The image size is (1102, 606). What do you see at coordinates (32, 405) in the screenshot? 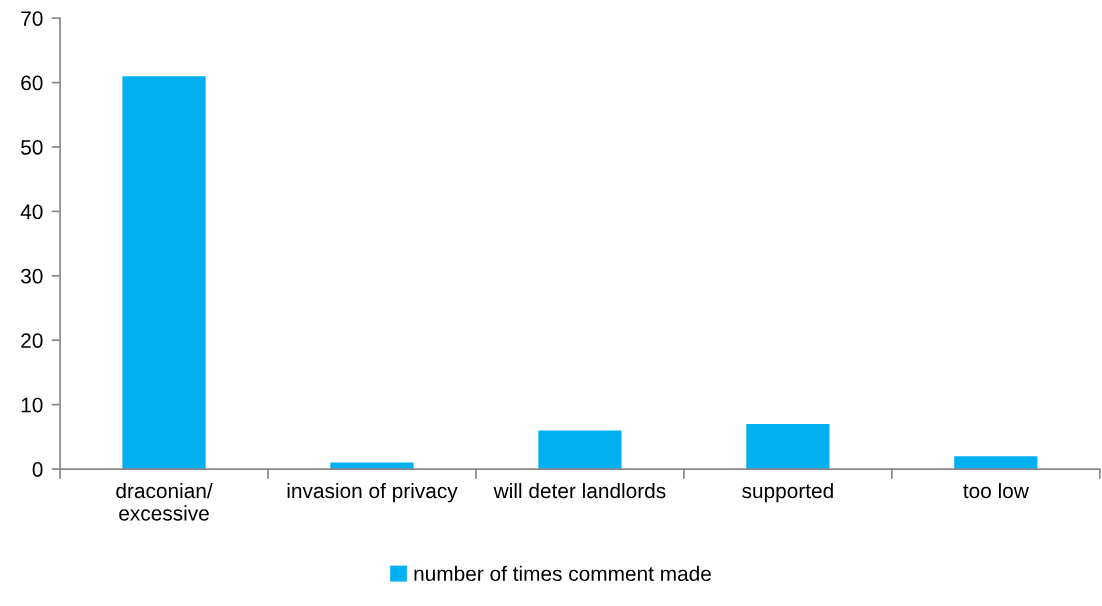
I see `y-tick-label: 10` at bounding box center [32, 405].